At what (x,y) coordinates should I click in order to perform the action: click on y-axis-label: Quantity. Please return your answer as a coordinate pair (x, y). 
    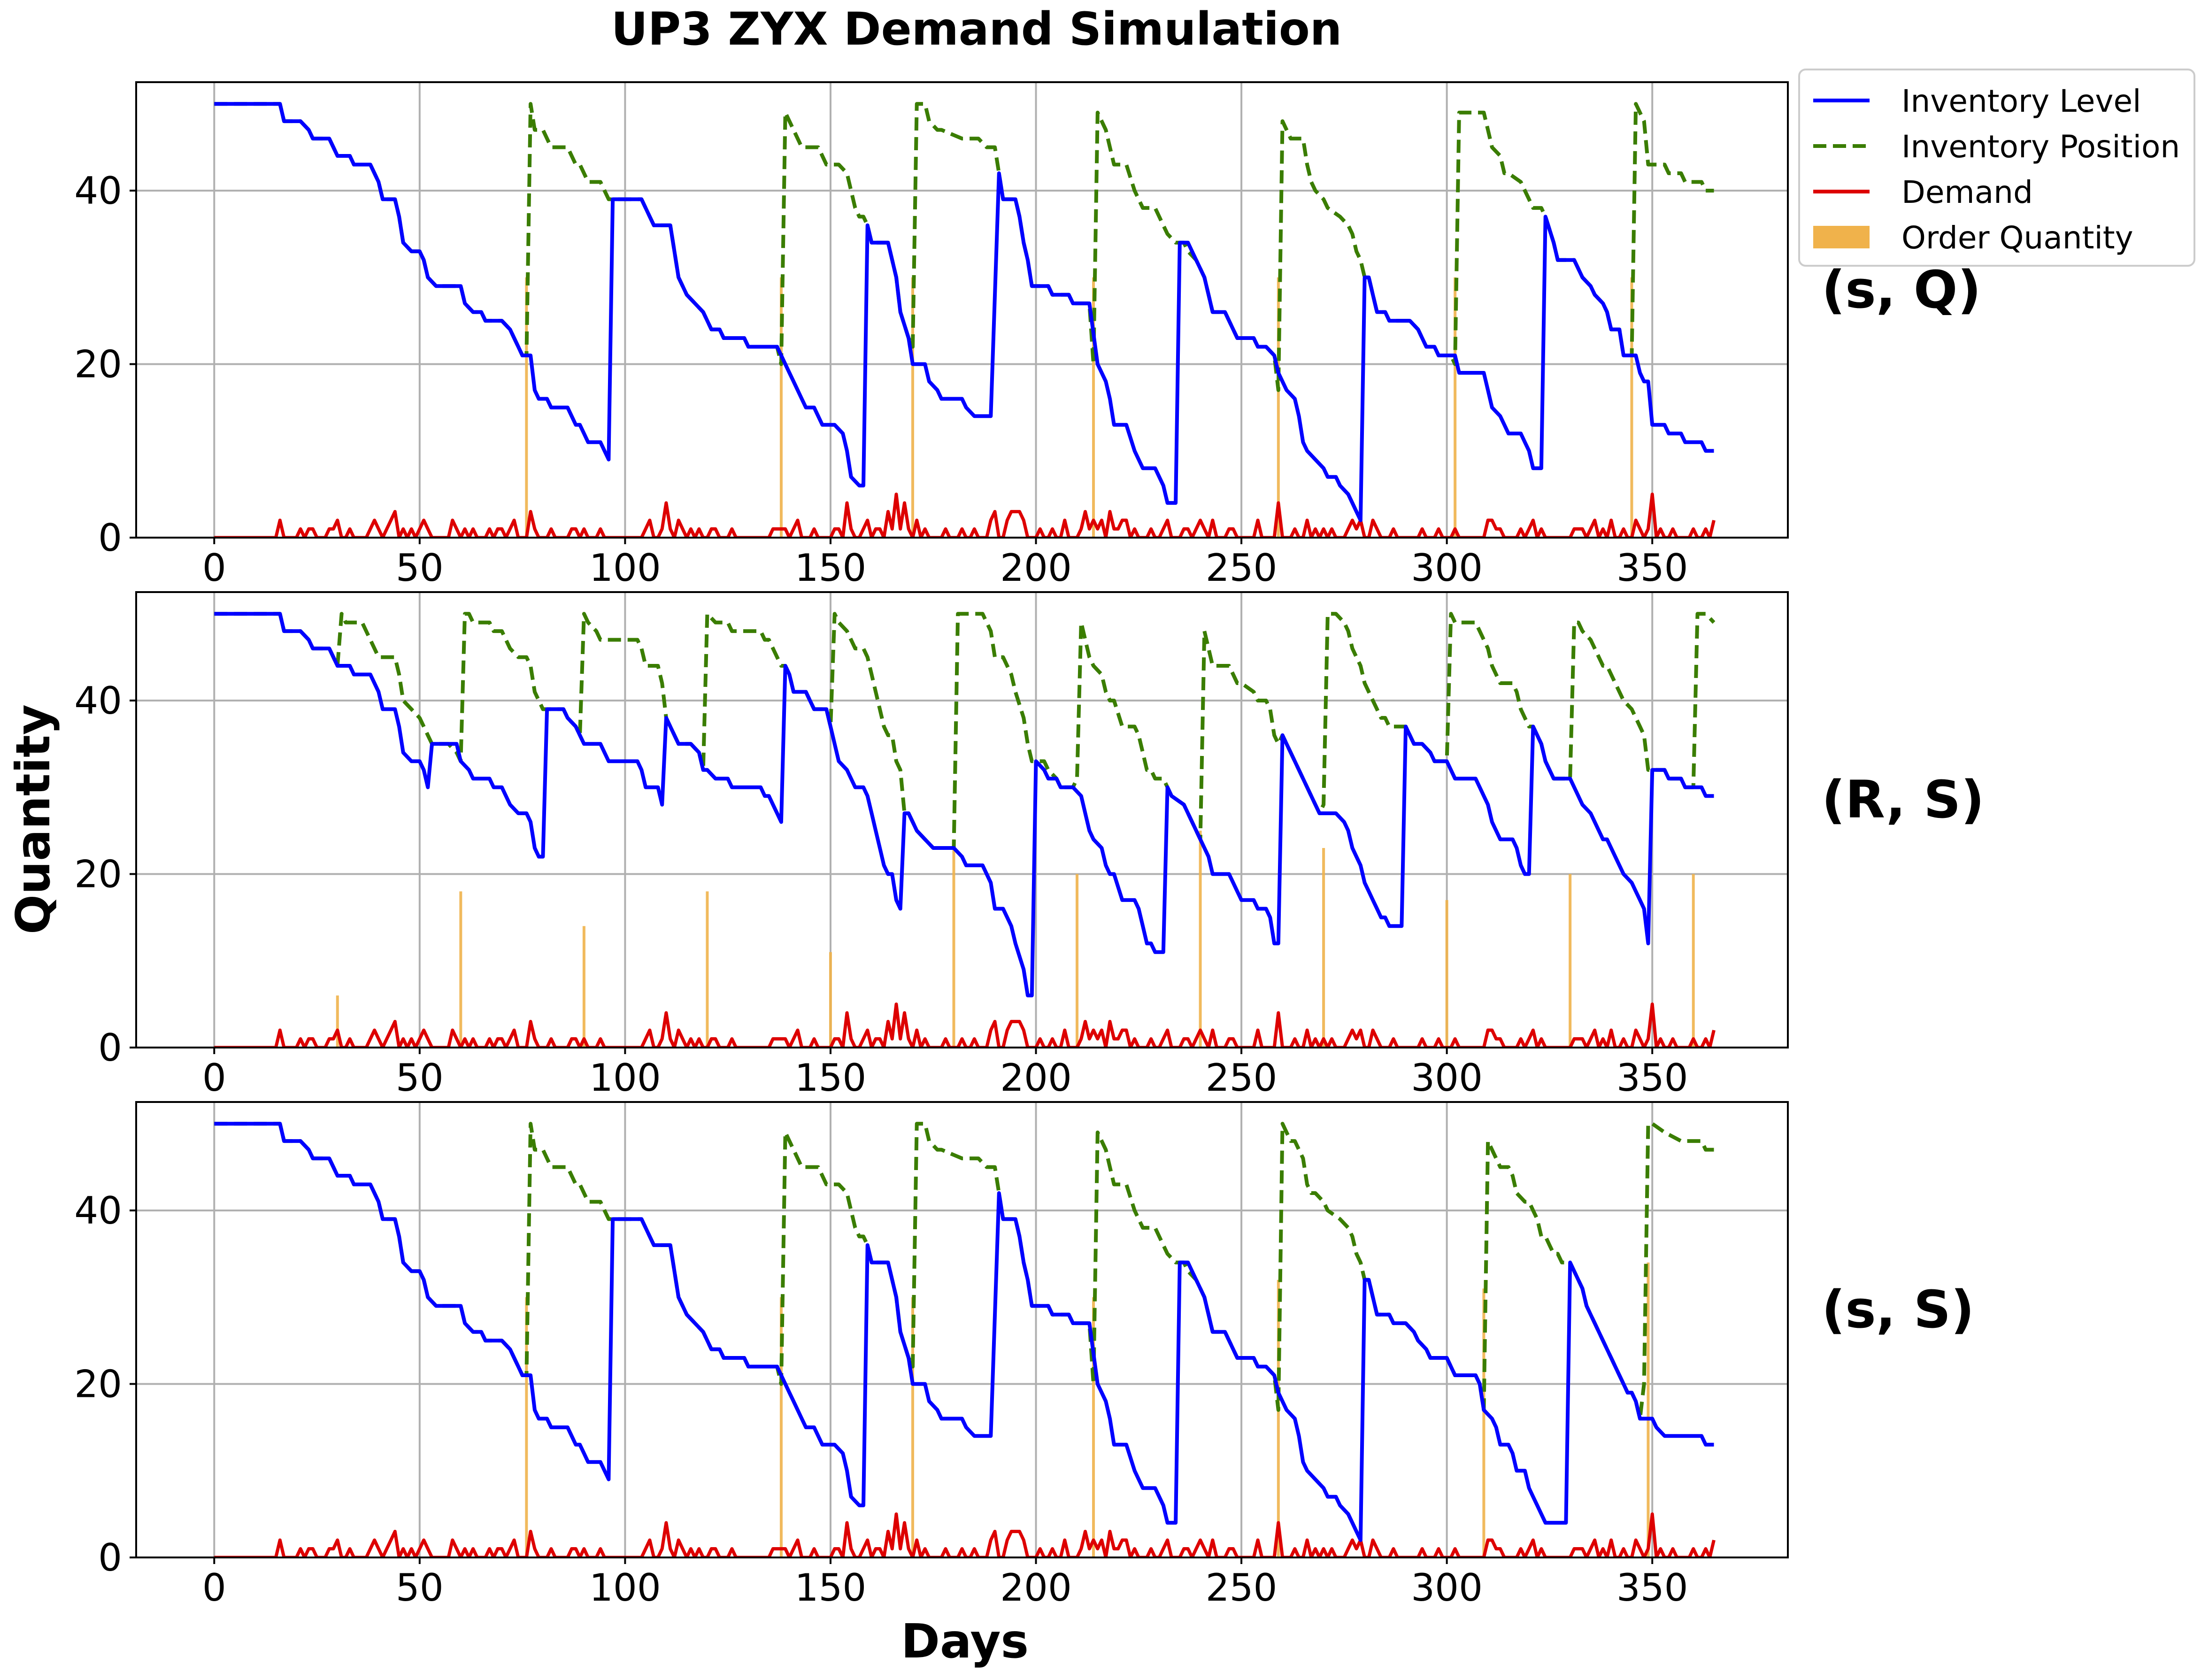
    Looking at the image, I should click on (33, 819).